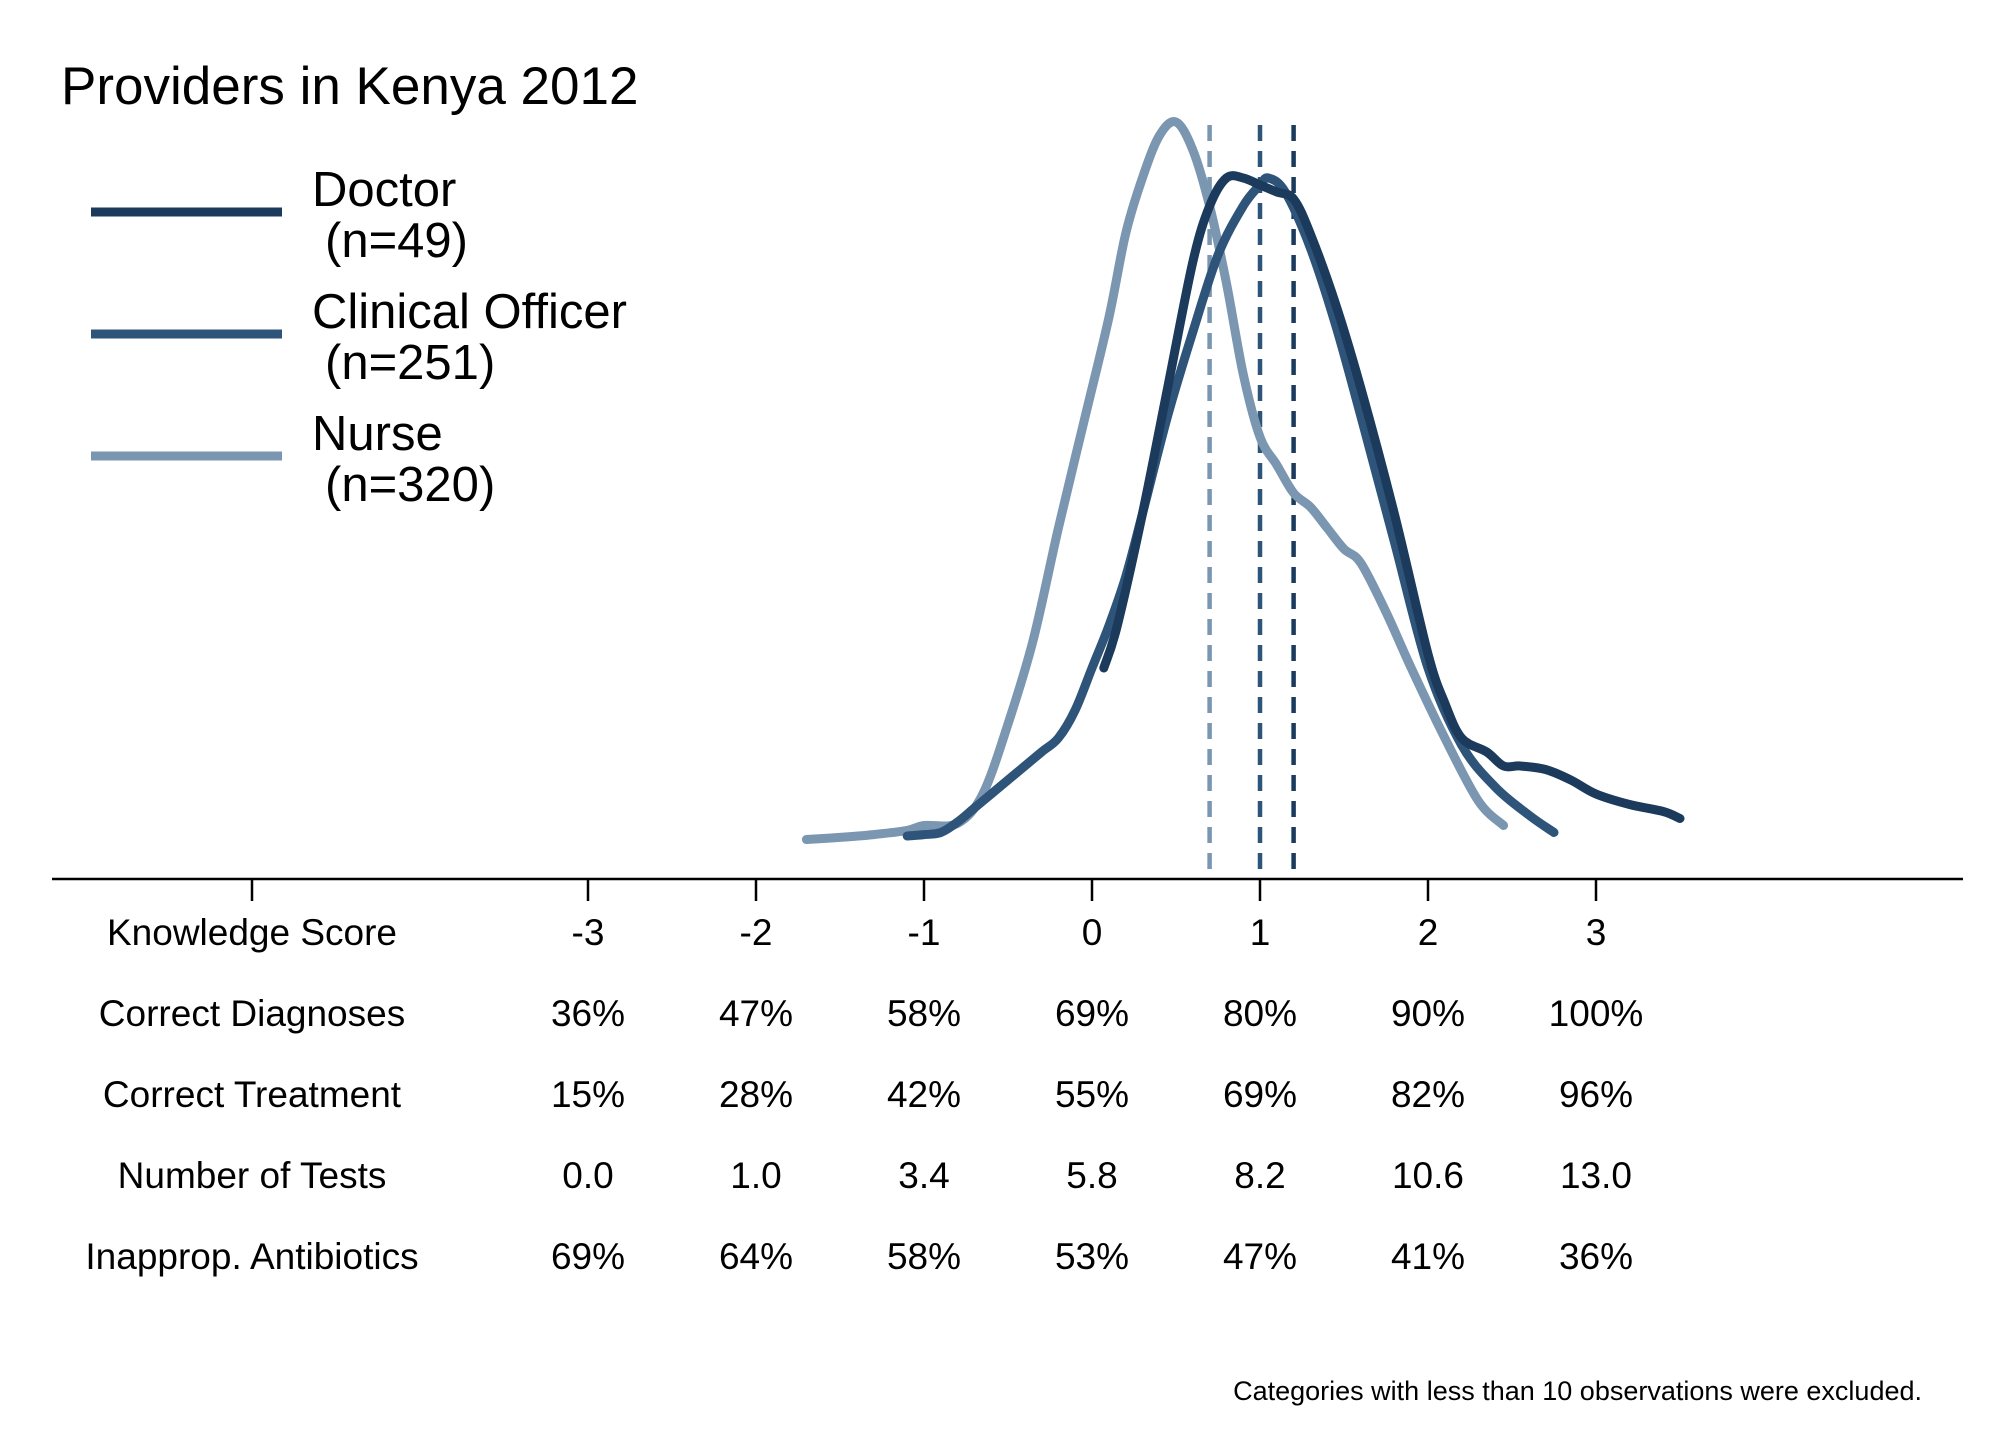  I want to click on row-label-number-of-tests: Number of Tests, so click(252, 1175).